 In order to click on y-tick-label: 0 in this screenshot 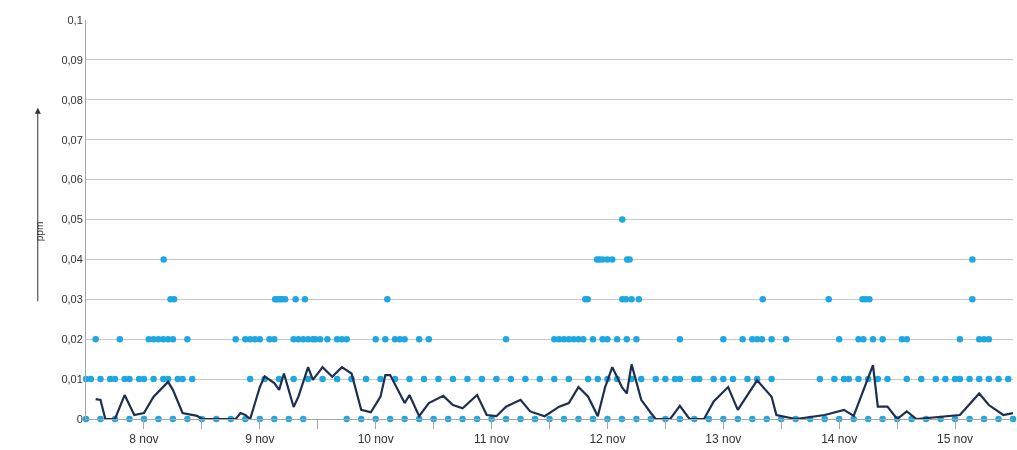, I will do `click(79, 418)`.